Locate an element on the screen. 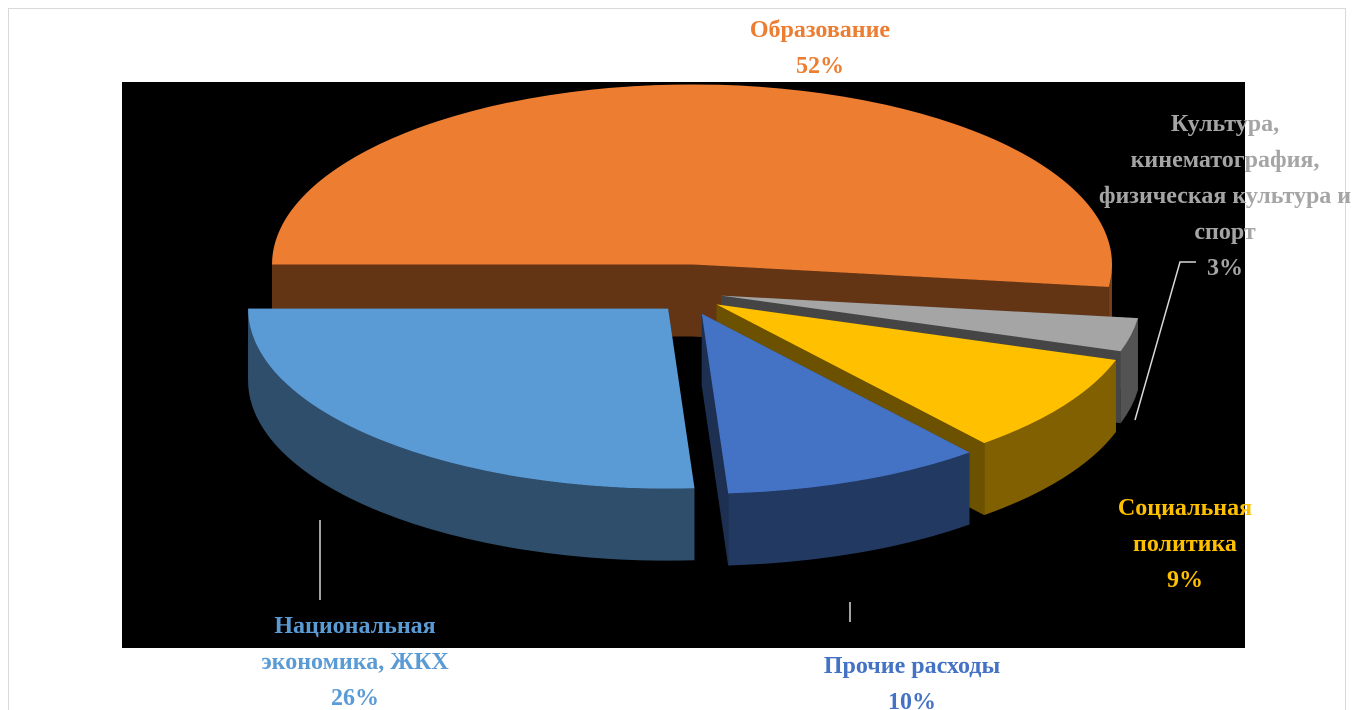 Image resolution: width=1354 pixels, height=710 pixels. category-label: Образование is located at coordinates (820, 30).